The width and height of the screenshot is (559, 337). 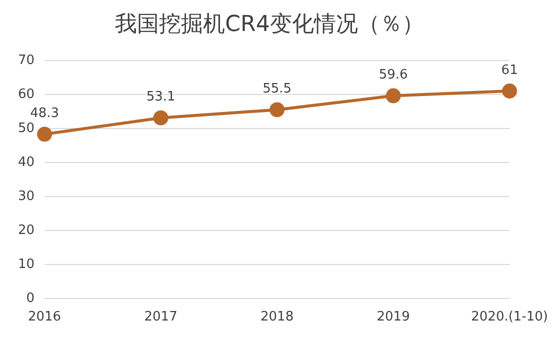 What do you see at coordinates (509, 317) in the screenshot?
I see `x-tick-label: 2020.(1-10)` at bounding box center [509, 317].